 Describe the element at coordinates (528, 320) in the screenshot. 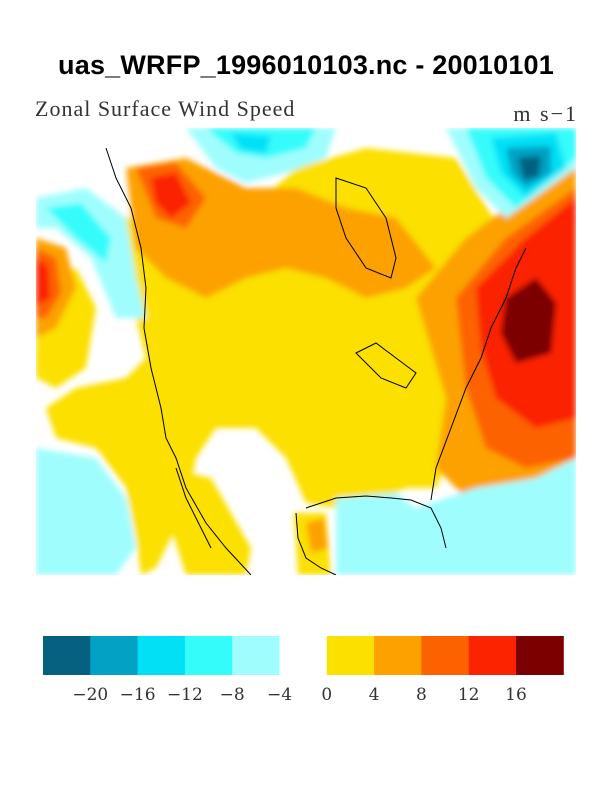

I see `field-darkred-east` at that location.